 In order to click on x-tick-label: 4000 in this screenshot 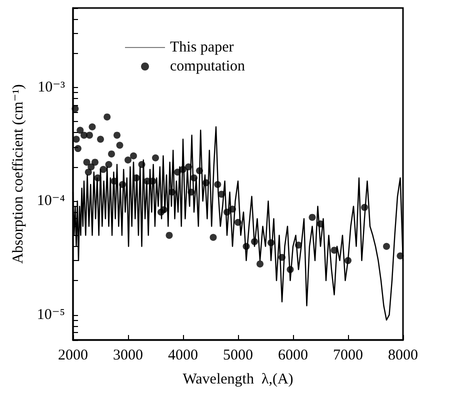, I will do `click(183, 356)`.